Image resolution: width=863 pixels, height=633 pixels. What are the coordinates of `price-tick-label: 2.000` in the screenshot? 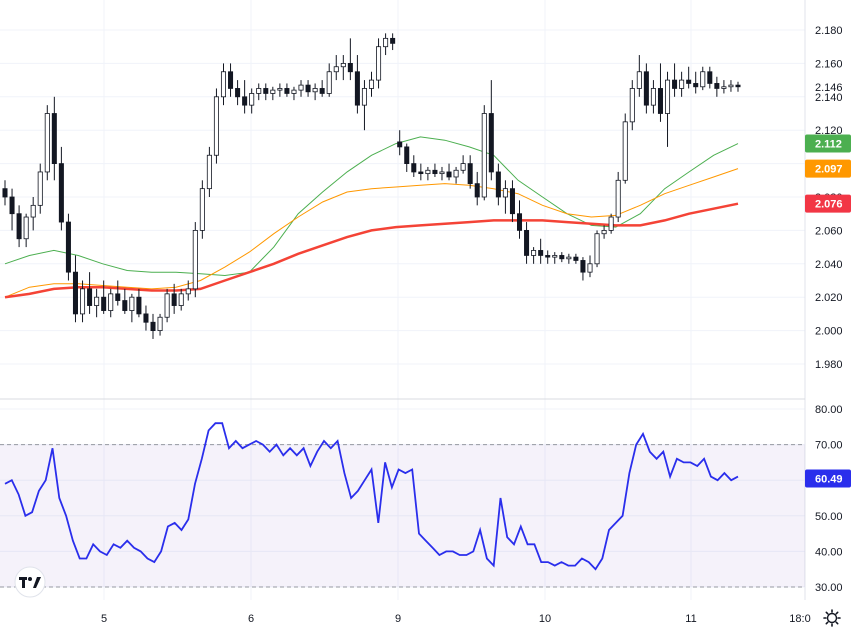 It's located at (829, 332).